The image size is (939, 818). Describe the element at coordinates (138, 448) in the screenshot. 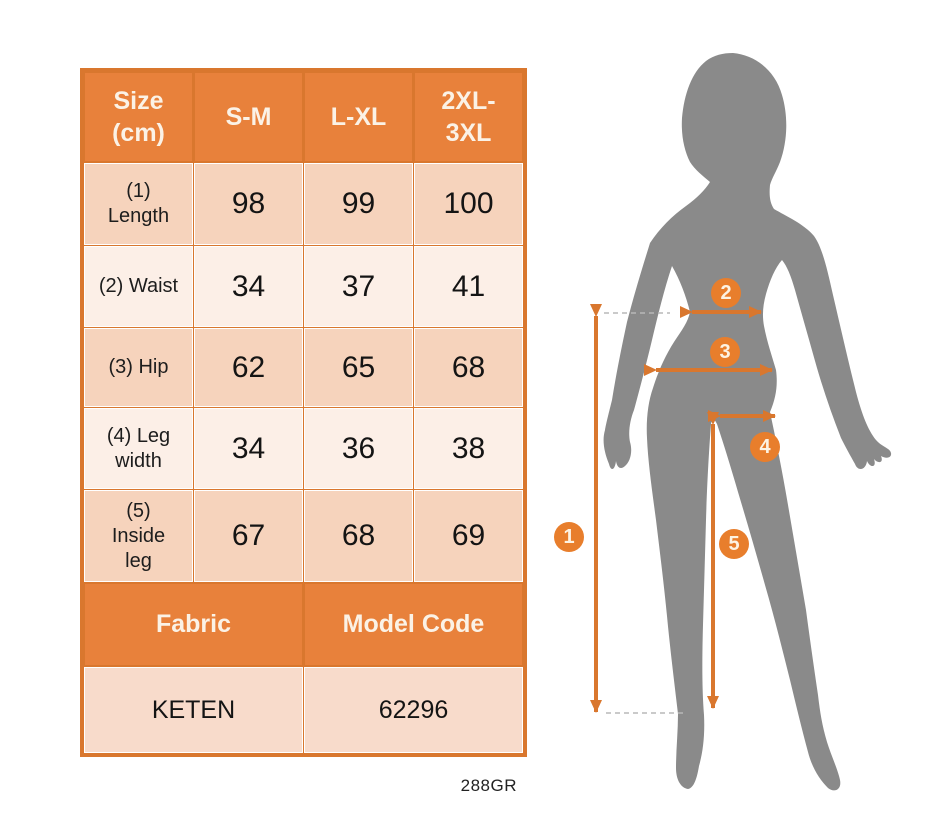

I see `row-label-leg-width: (4) Leg width` at that location.